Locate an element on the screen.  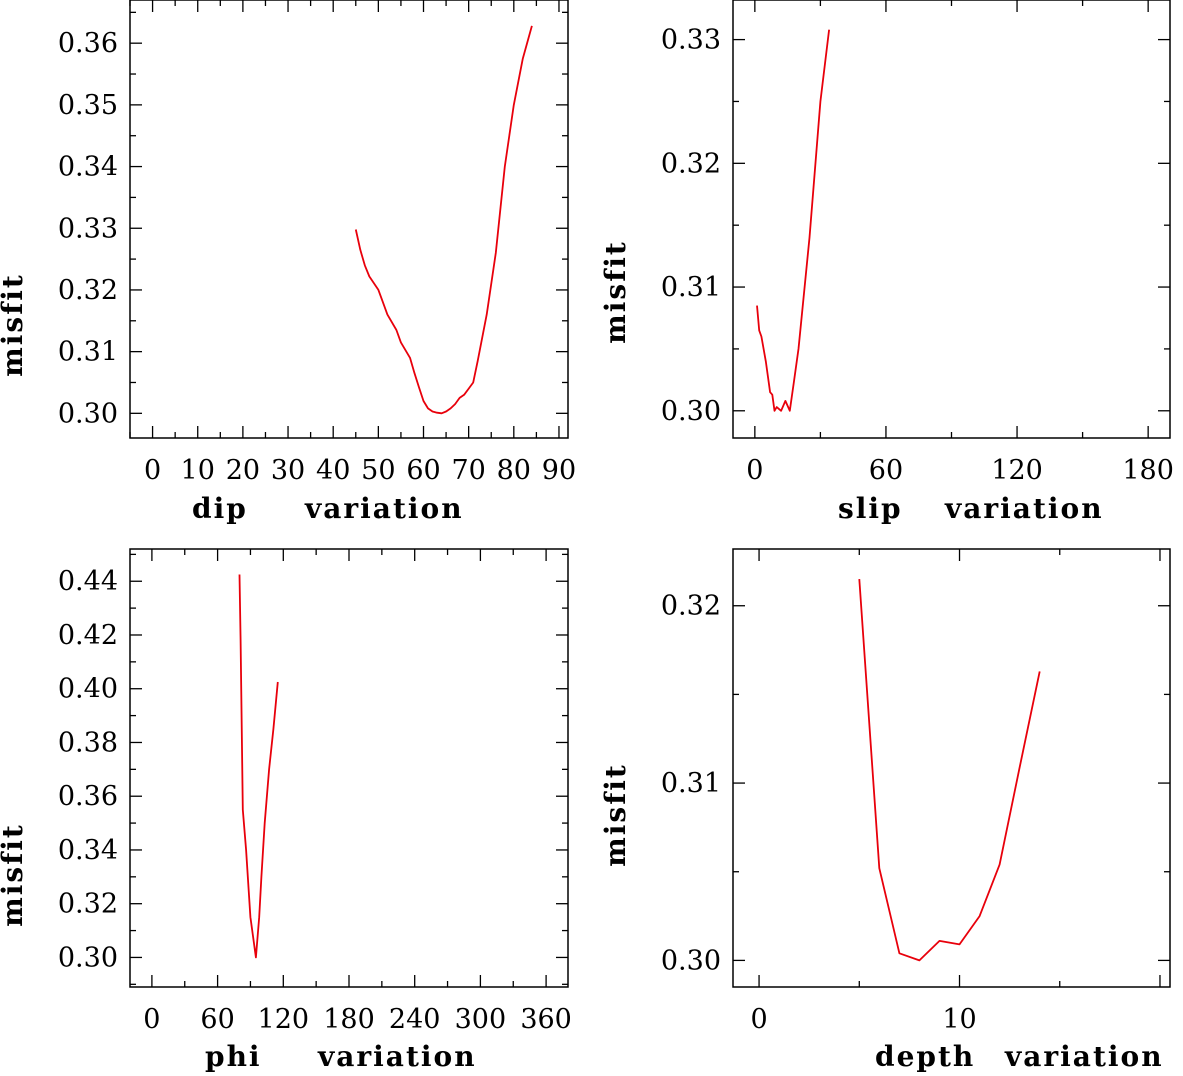
phi-y-tick-label: 0.42 is located at coordinates (88, 635).